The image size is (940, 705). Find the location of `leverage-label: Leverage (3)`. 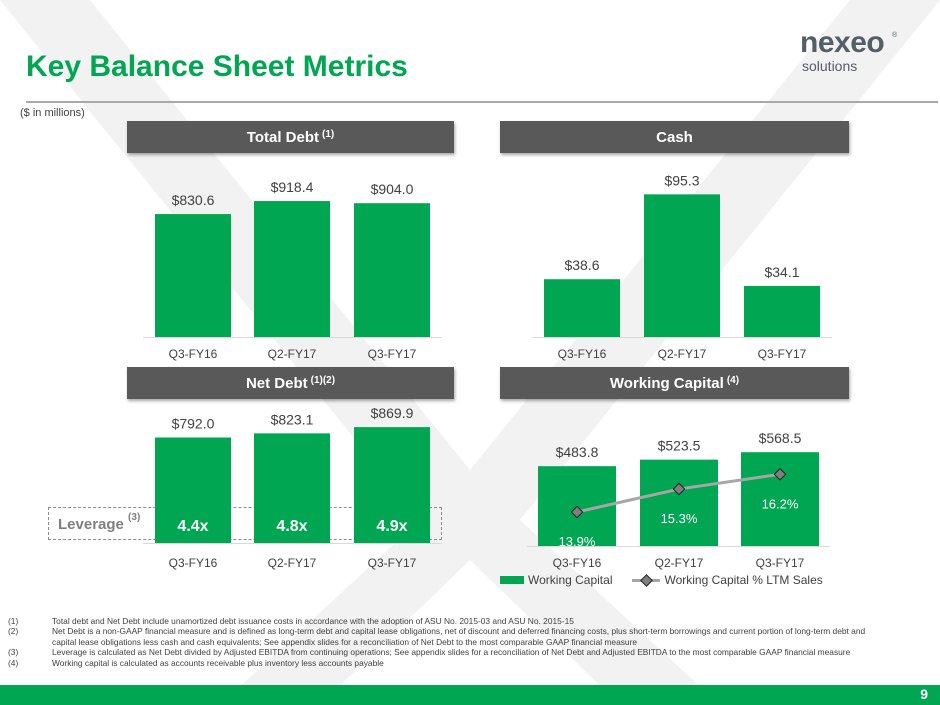

leverage-label: Leverage (3) is located at coordinates (99, 522).